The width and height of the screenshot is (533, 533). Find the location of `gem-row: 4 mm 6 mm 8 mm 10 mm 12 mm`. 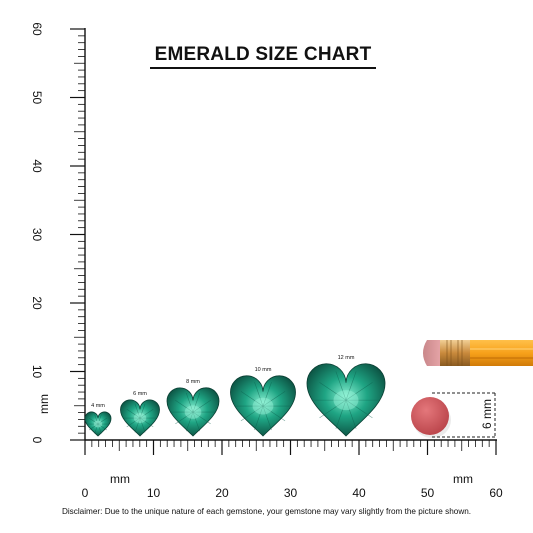

gem-row: 4 mm 6 mm 8 mm 10 mm 12 mm is located at coordinates (235, 396).